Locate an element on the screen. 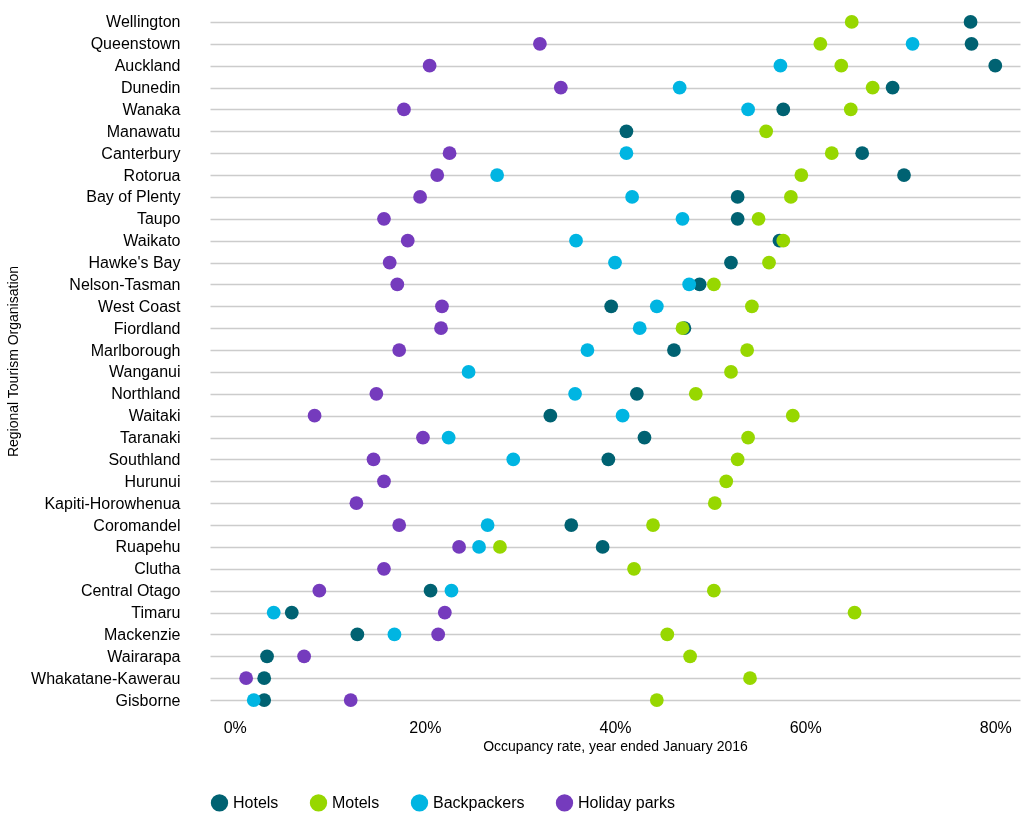 The height and width of the screenshot is (838, 1022). y-tick-label: Gisborne is located at coordinates (148, 700).